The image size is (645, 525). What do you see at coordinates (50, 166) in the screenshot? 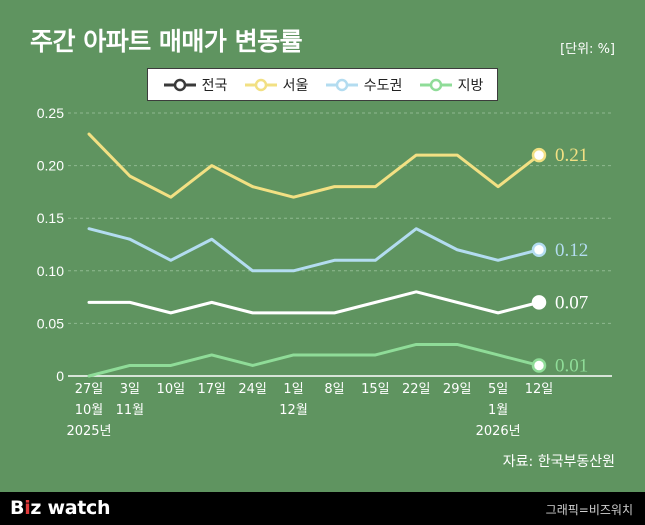
I see `y-tick-label: 0.20` at bounding box center [50, 166].